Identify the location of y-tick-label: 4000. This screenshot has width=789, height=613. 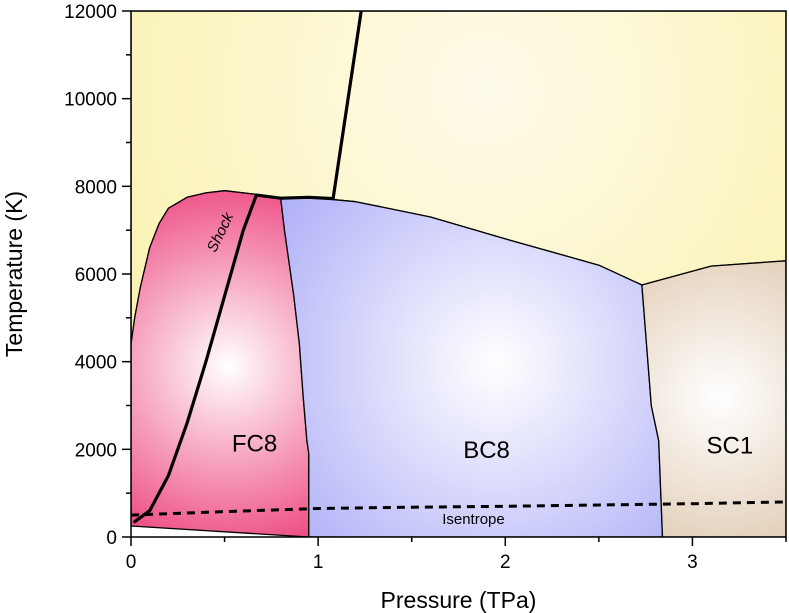
(96, 363).